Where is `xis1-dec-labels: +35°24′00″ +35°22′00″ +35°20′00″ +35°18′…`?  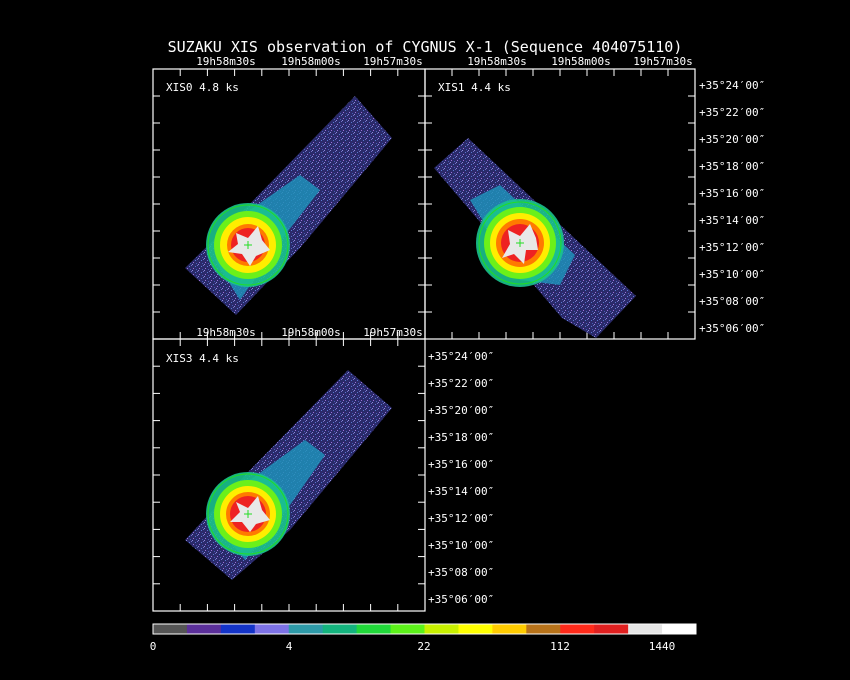
xis1-dec-labels: +35°24′00″ +35°22′00″ +35°20′00″ +35°18′… is located at coordinates (732, 207).